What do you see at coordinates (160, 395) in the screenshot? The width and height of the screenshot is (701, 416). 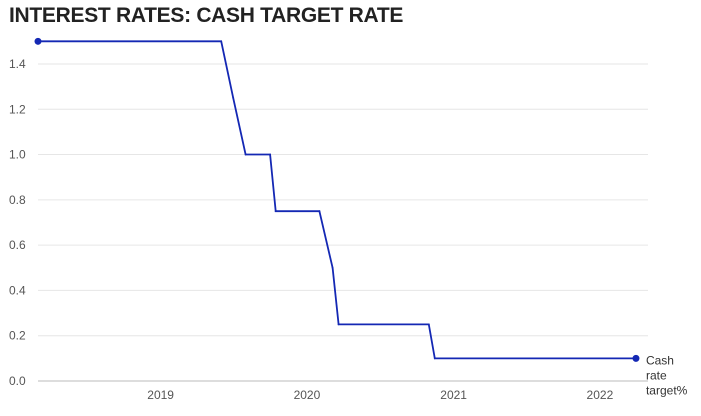 I see `x-tick-label: 2019` at bounding box center [160, 395].